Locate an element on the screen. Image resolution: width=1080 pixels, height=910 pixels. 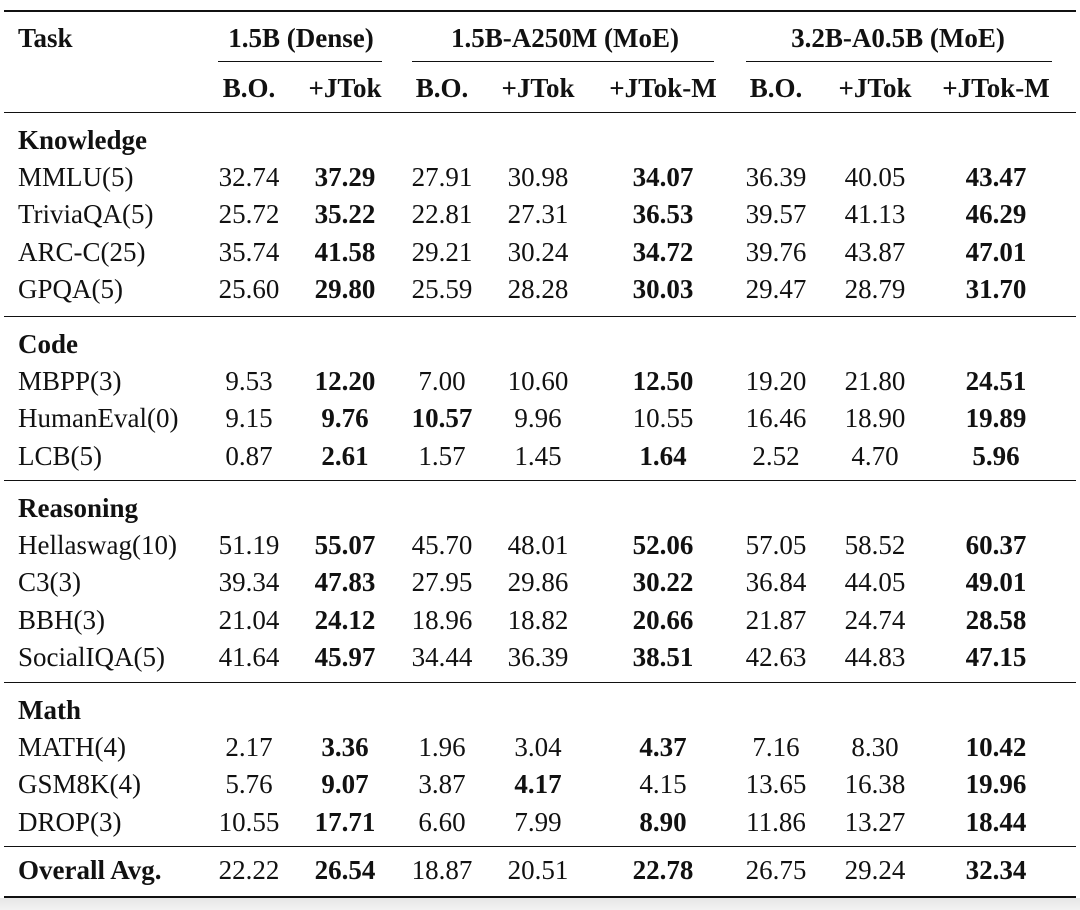
table-cell: 39.57 is located at coordinates (776, 214).